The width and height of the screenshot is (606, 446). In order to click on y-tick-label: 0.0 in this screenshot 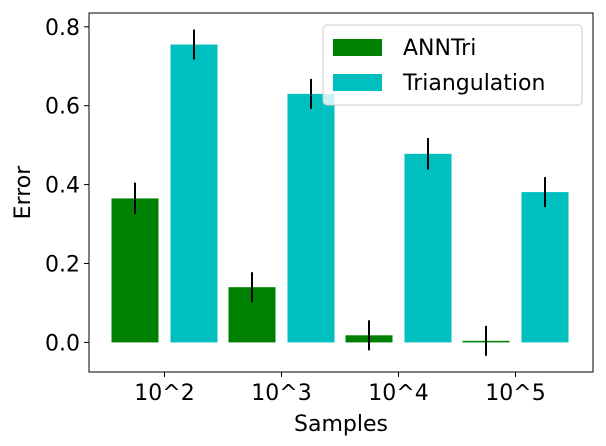, I will do `click(62, 343)`.